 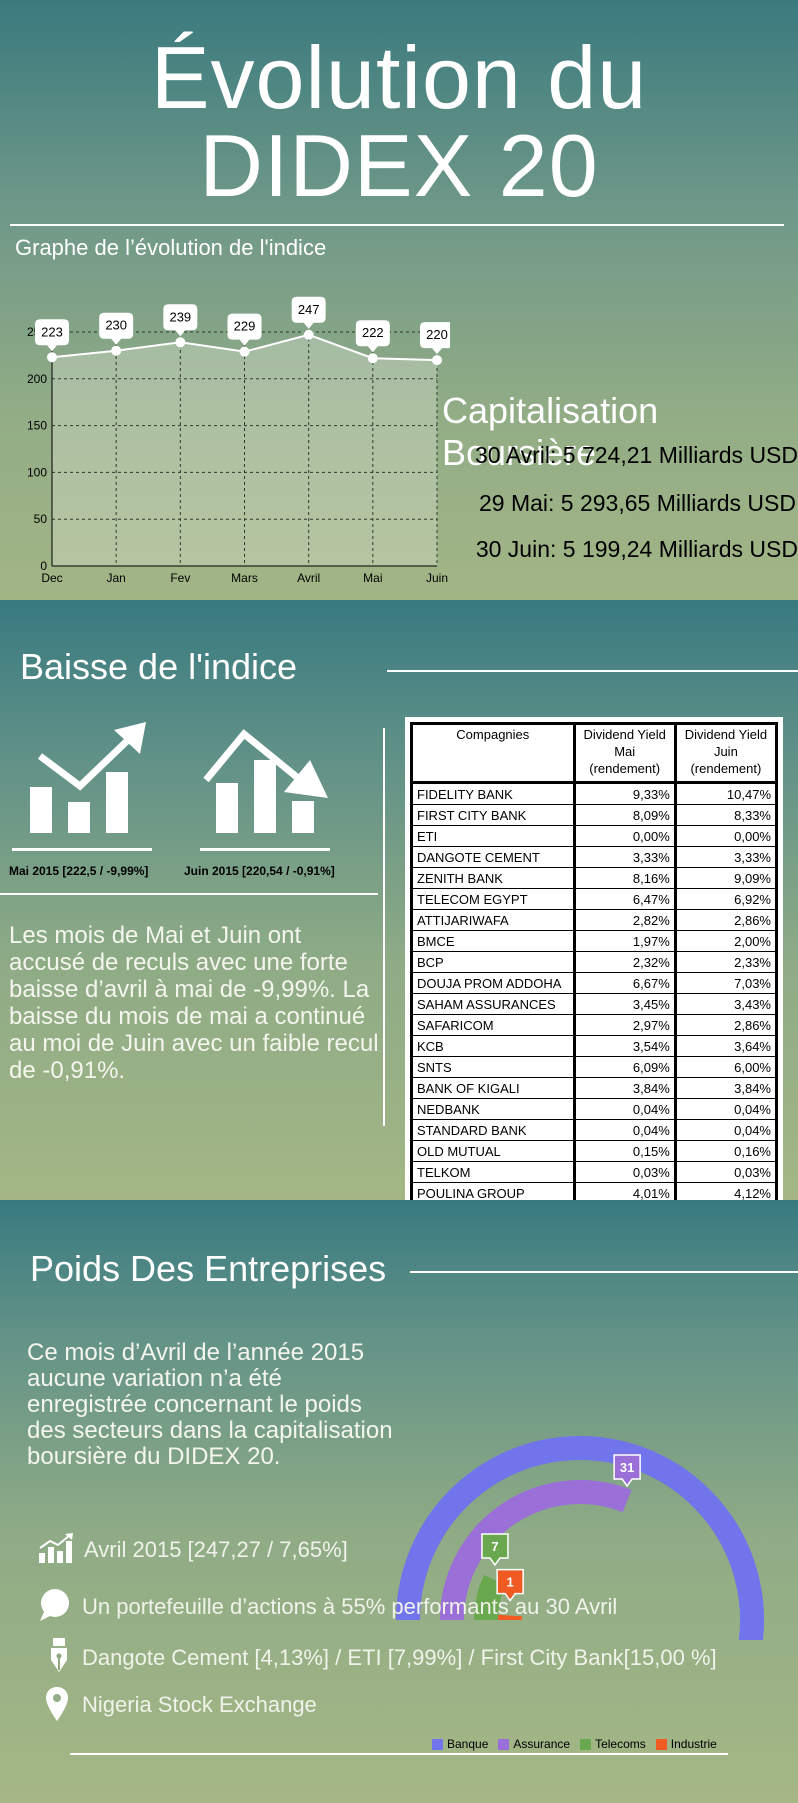 What do you see at coordinates (726, 920) in the screenshot?
I see `yield-june-cell: 2,86%` at bounding box center [726, 920].